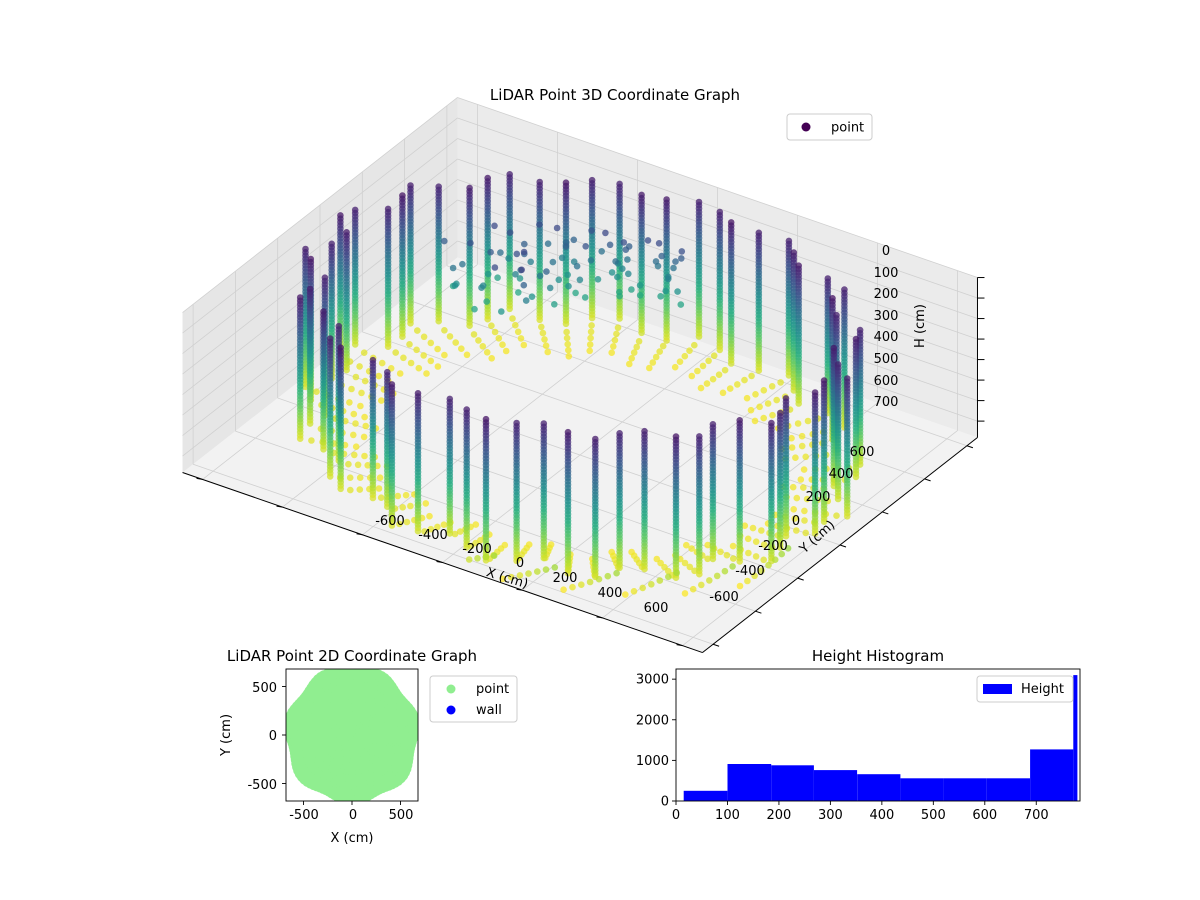  Describe the element at coordinates (779, 815) in the screenshot. I see `x-tick-label: 200` at that location.